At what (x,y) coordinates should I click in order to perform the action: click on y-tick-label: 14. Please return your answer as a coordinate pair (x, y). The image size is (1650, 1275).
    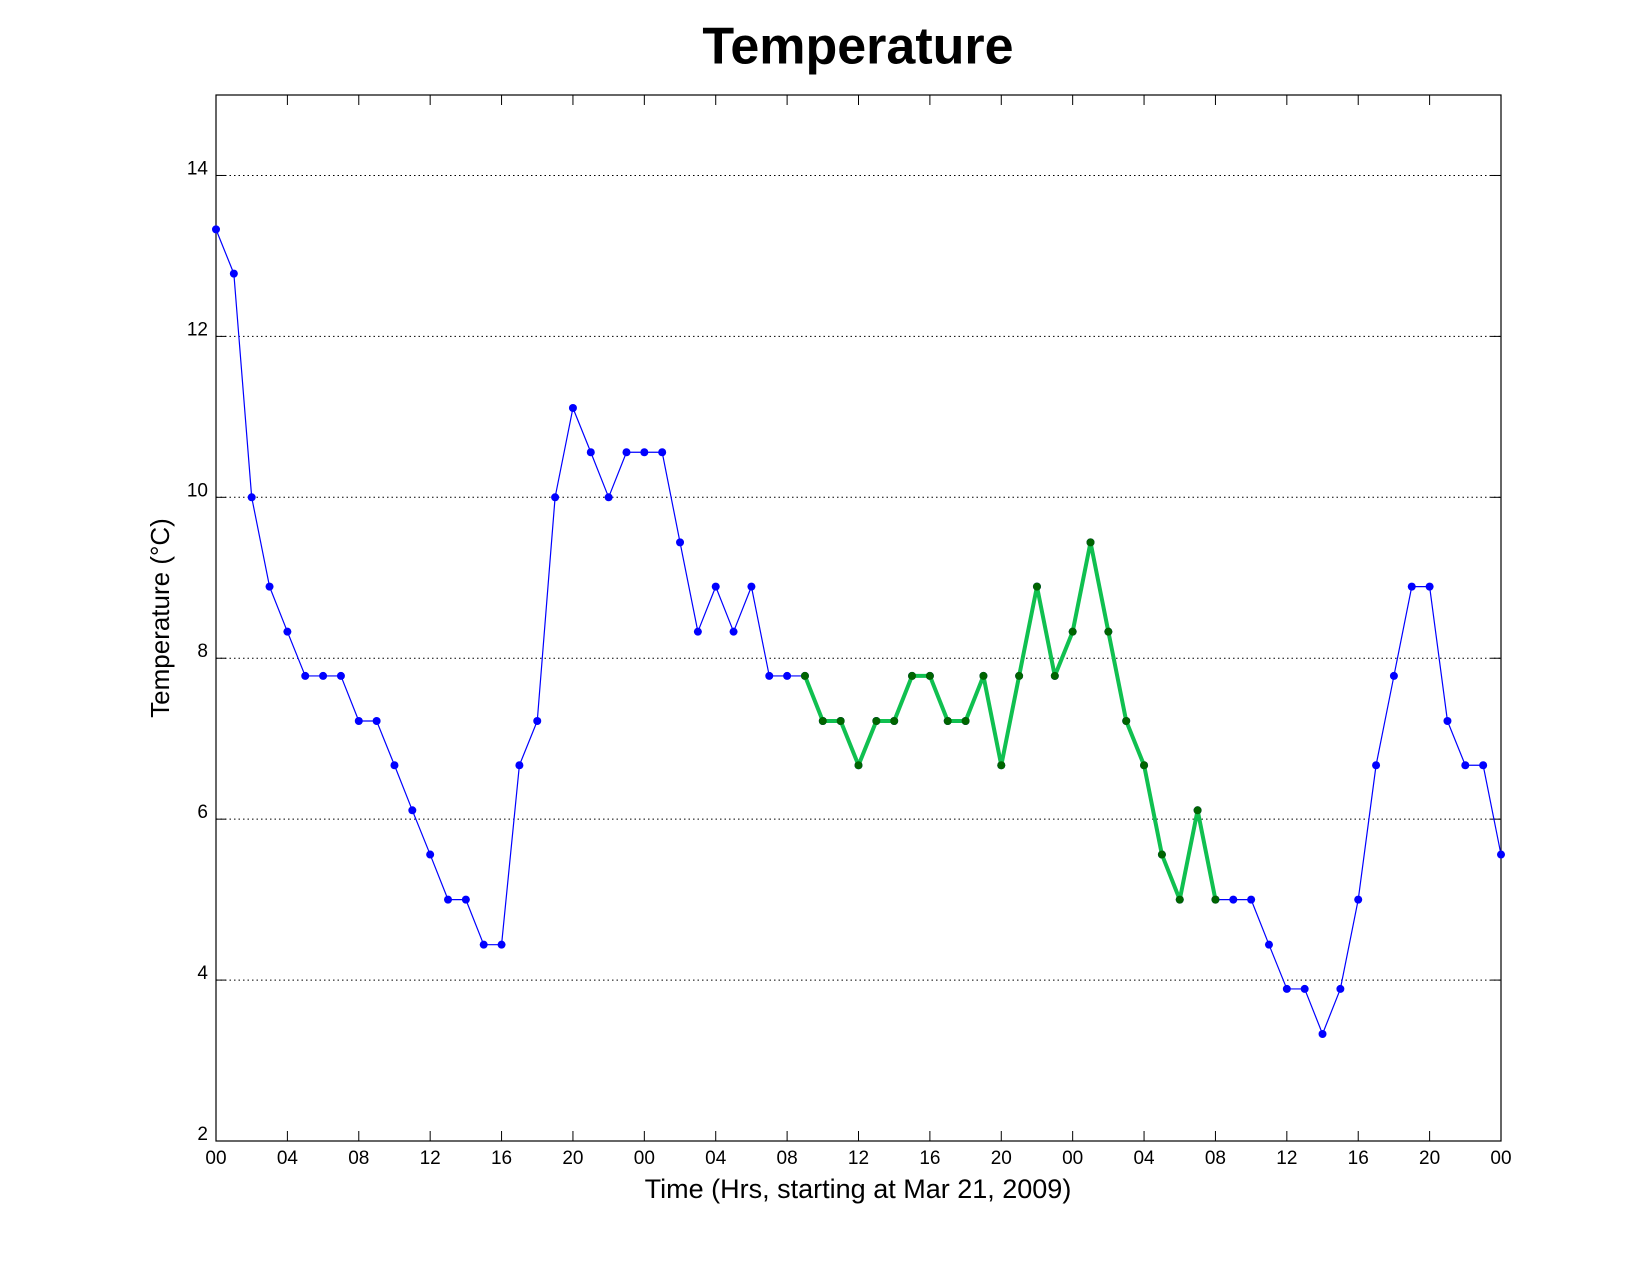
    Looking at the image, I should click on (198, 168).